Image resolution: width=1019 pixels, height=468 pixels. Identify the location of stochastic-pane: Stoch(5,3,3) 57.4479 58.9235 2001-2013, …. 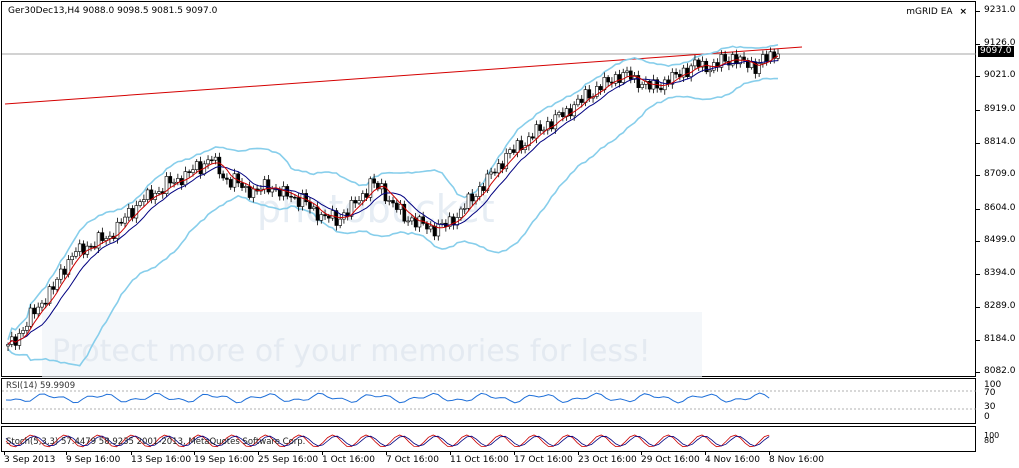
(488, 439).